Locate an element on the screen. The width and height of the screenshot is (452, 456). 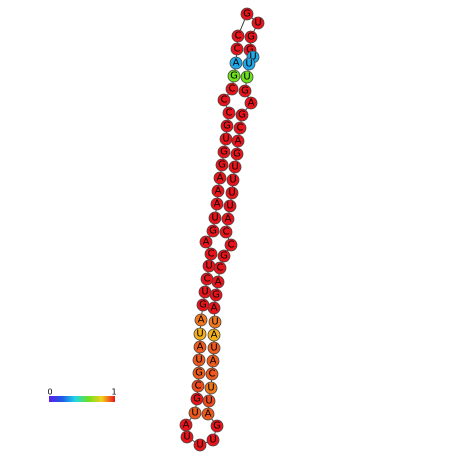
colorbar-min: 0 is located at coordinates (49, 392).